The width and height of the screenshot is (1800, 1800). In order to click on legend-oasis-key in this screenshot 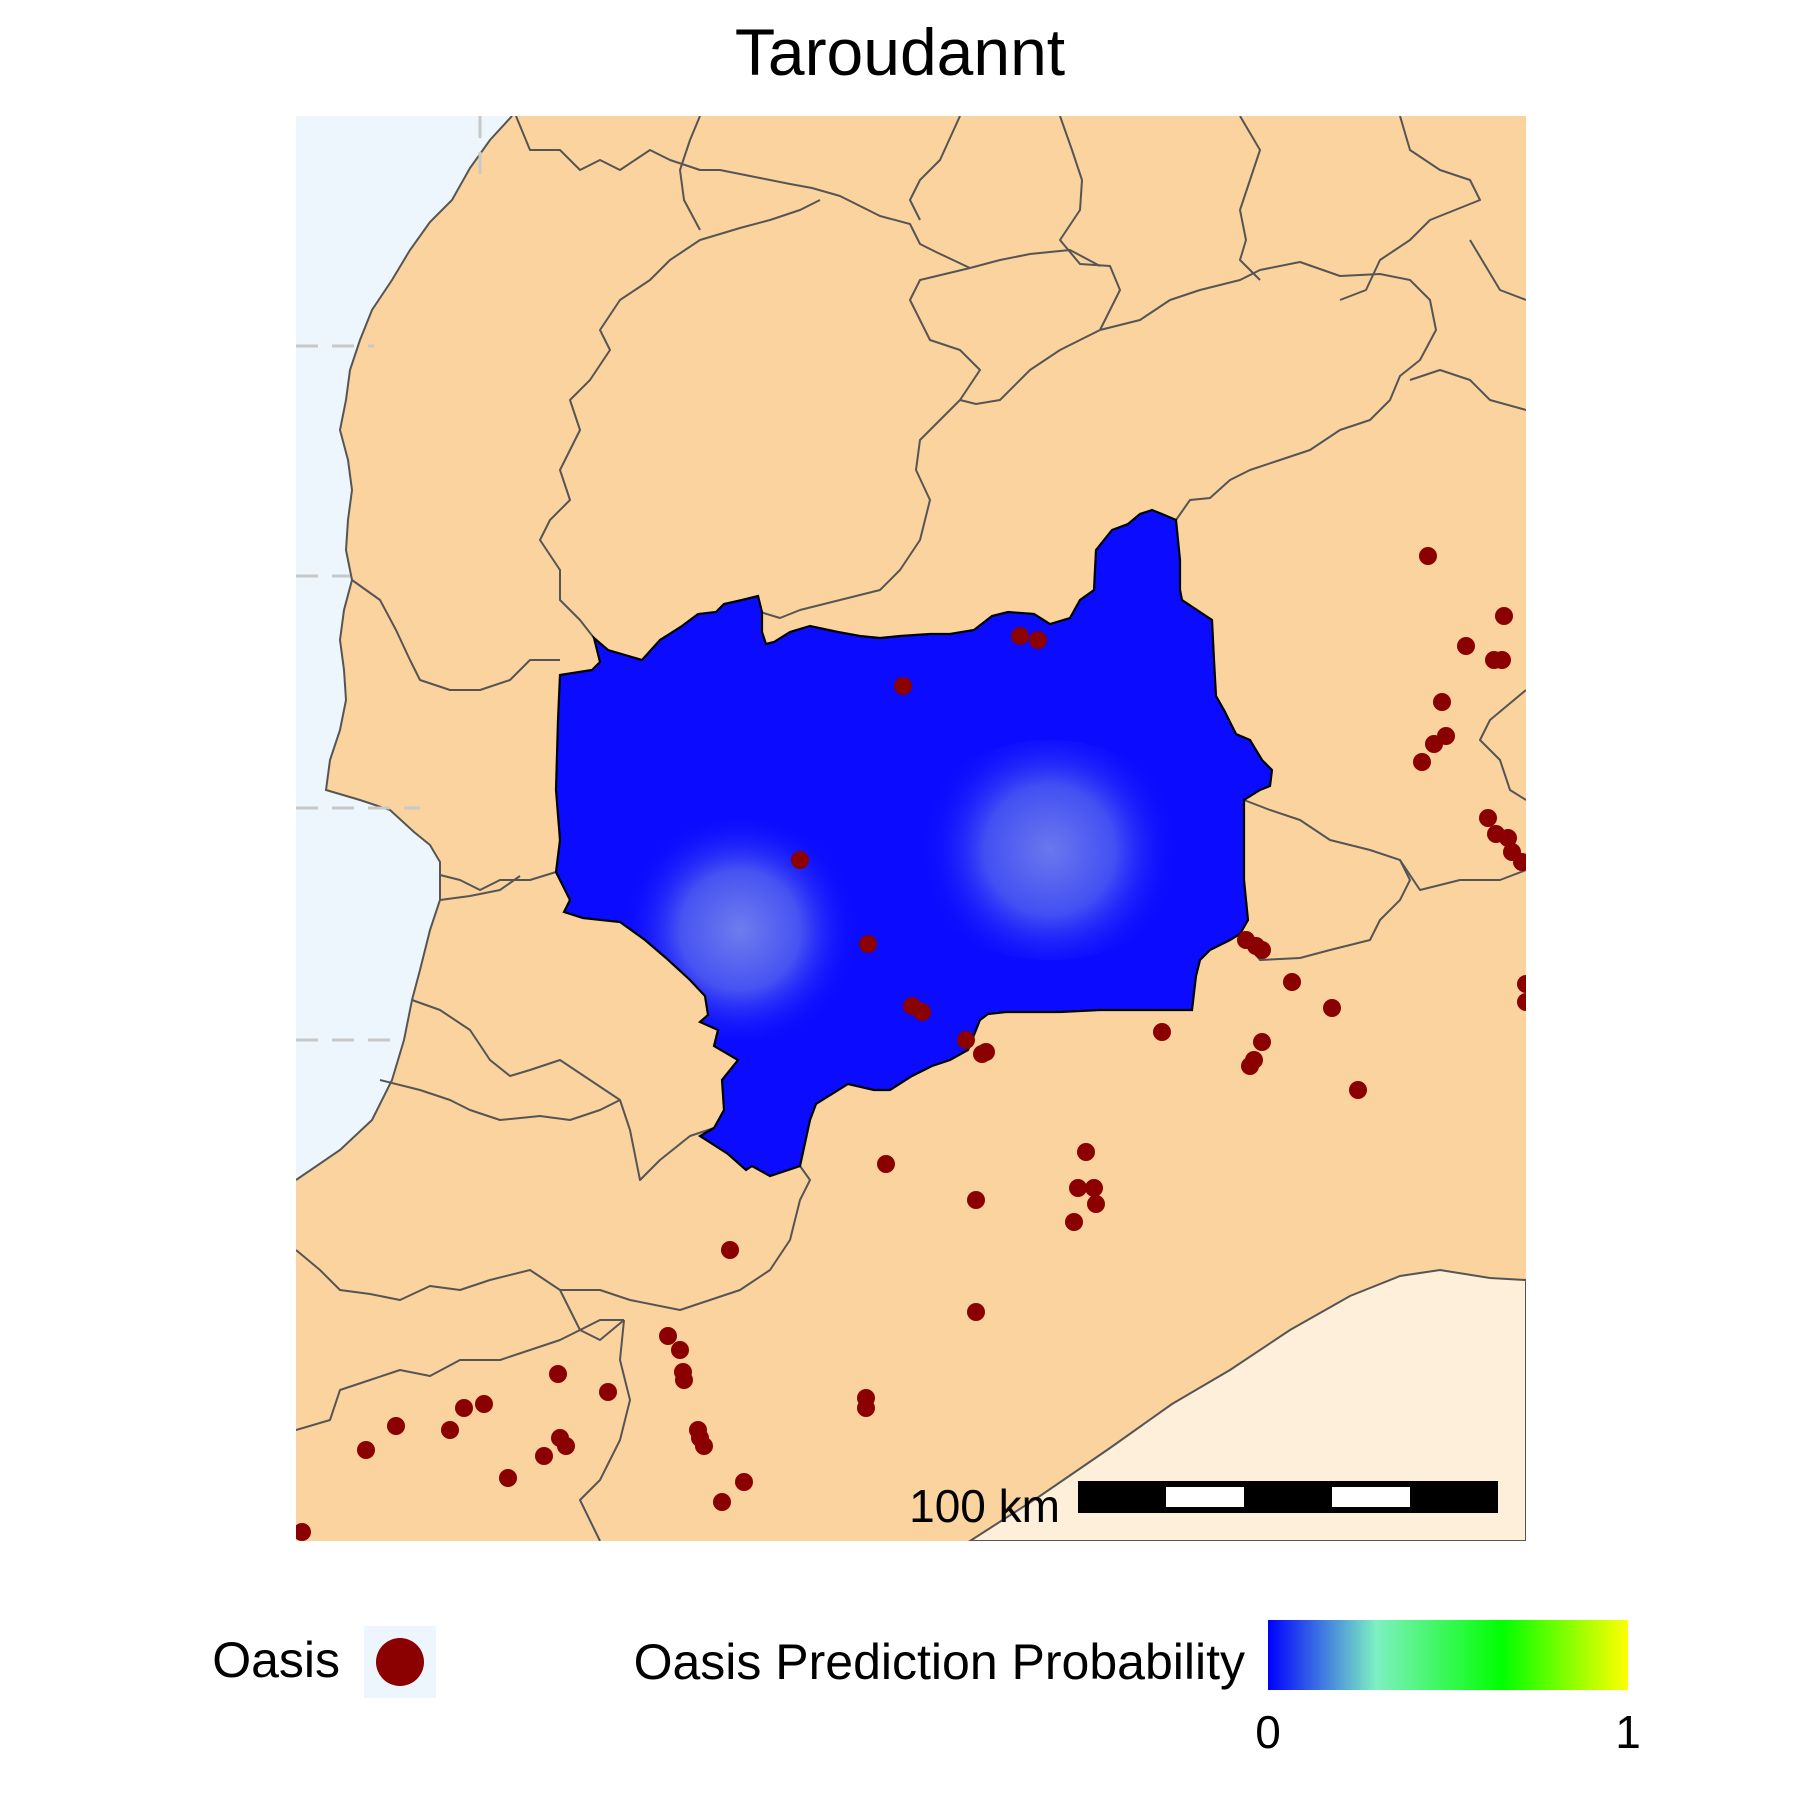, I will do `click(400, 1662)`.